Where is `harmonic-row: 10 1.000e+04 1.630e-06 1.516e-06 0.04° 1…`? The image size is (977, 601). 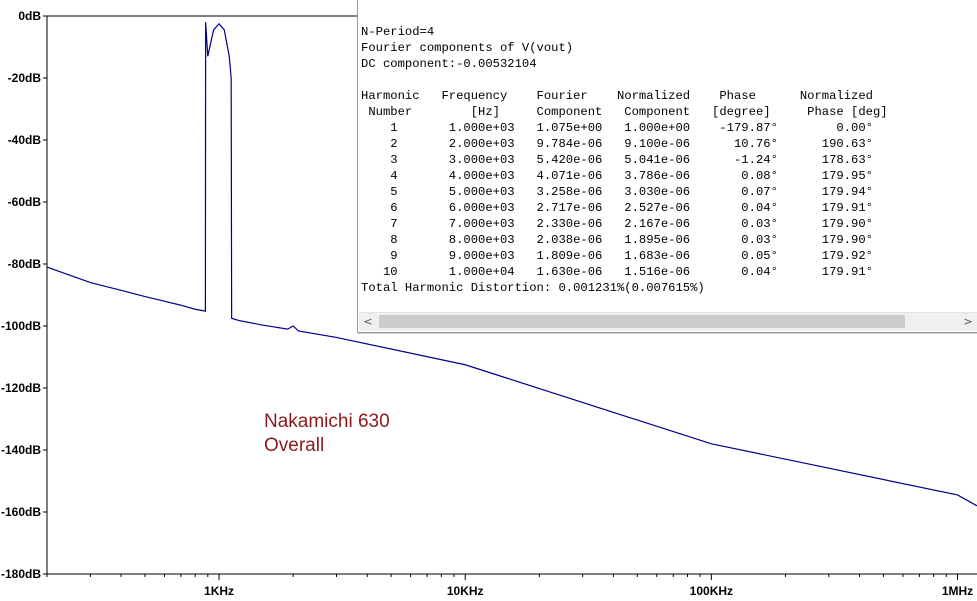 harmonic-row: 10 1.000e+04 1.630e-06 1.516e-06 0.04° 1… is located at coordinates (617, 272).